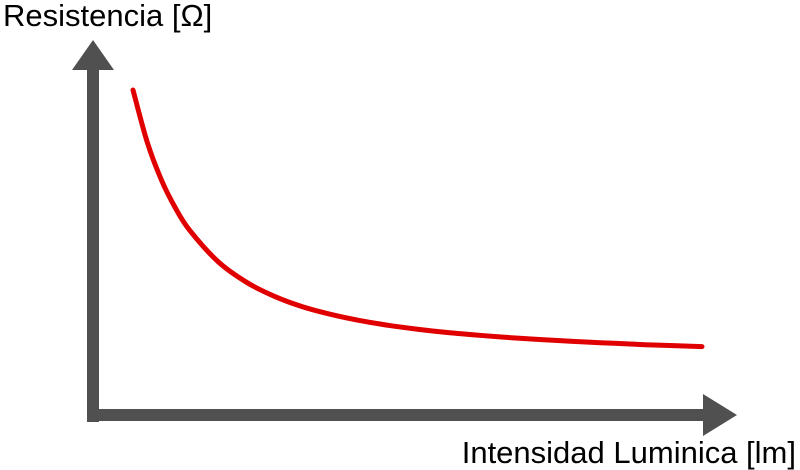 Image resolution: width=800 pixels, height=470 pixels. Describe the element at coordinates (93, 244) in the screenshot. I see `y-axis-line` at that location.